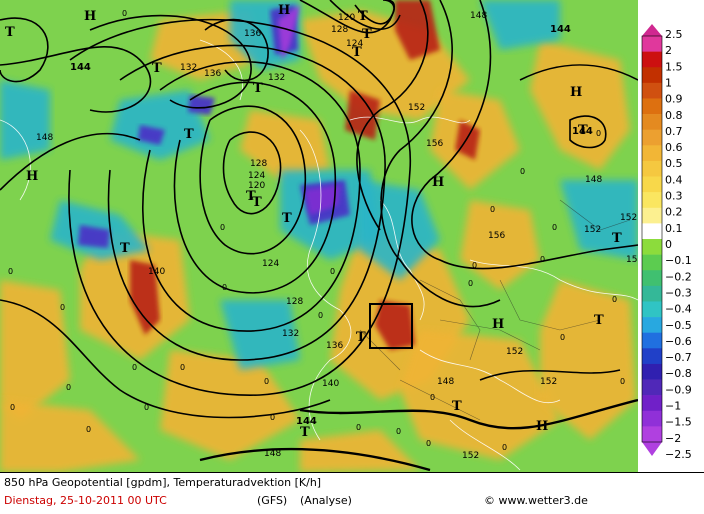  I want to click on map-label: 132, so click(290, 334).